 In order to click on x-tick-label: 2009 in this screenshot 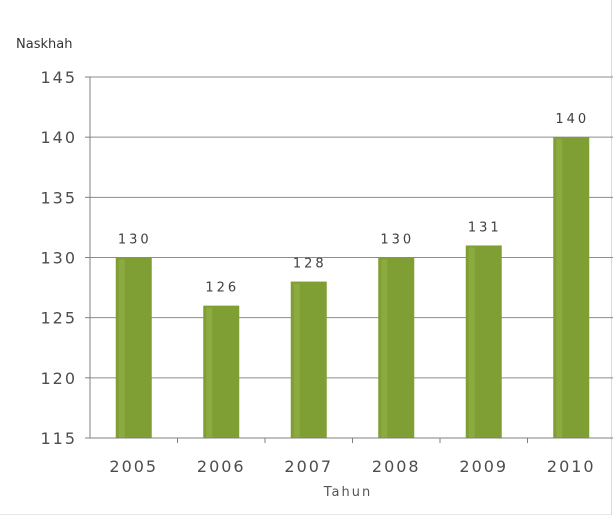, I will do `click(483, 466)`.